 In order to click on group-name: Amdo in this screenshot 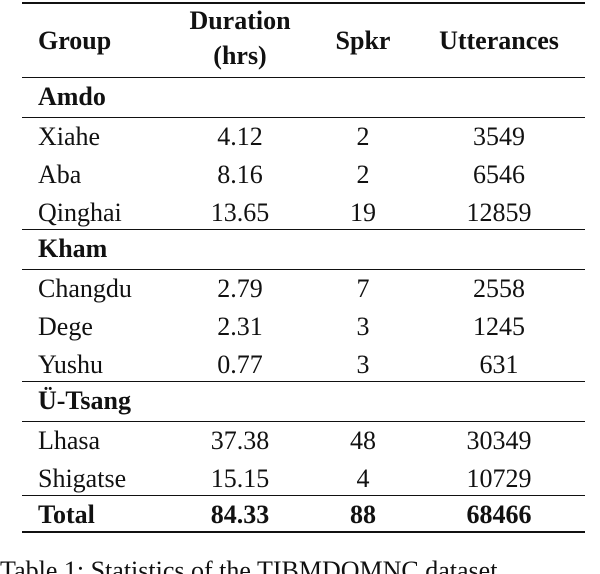, I will do `click(72, 96)`.